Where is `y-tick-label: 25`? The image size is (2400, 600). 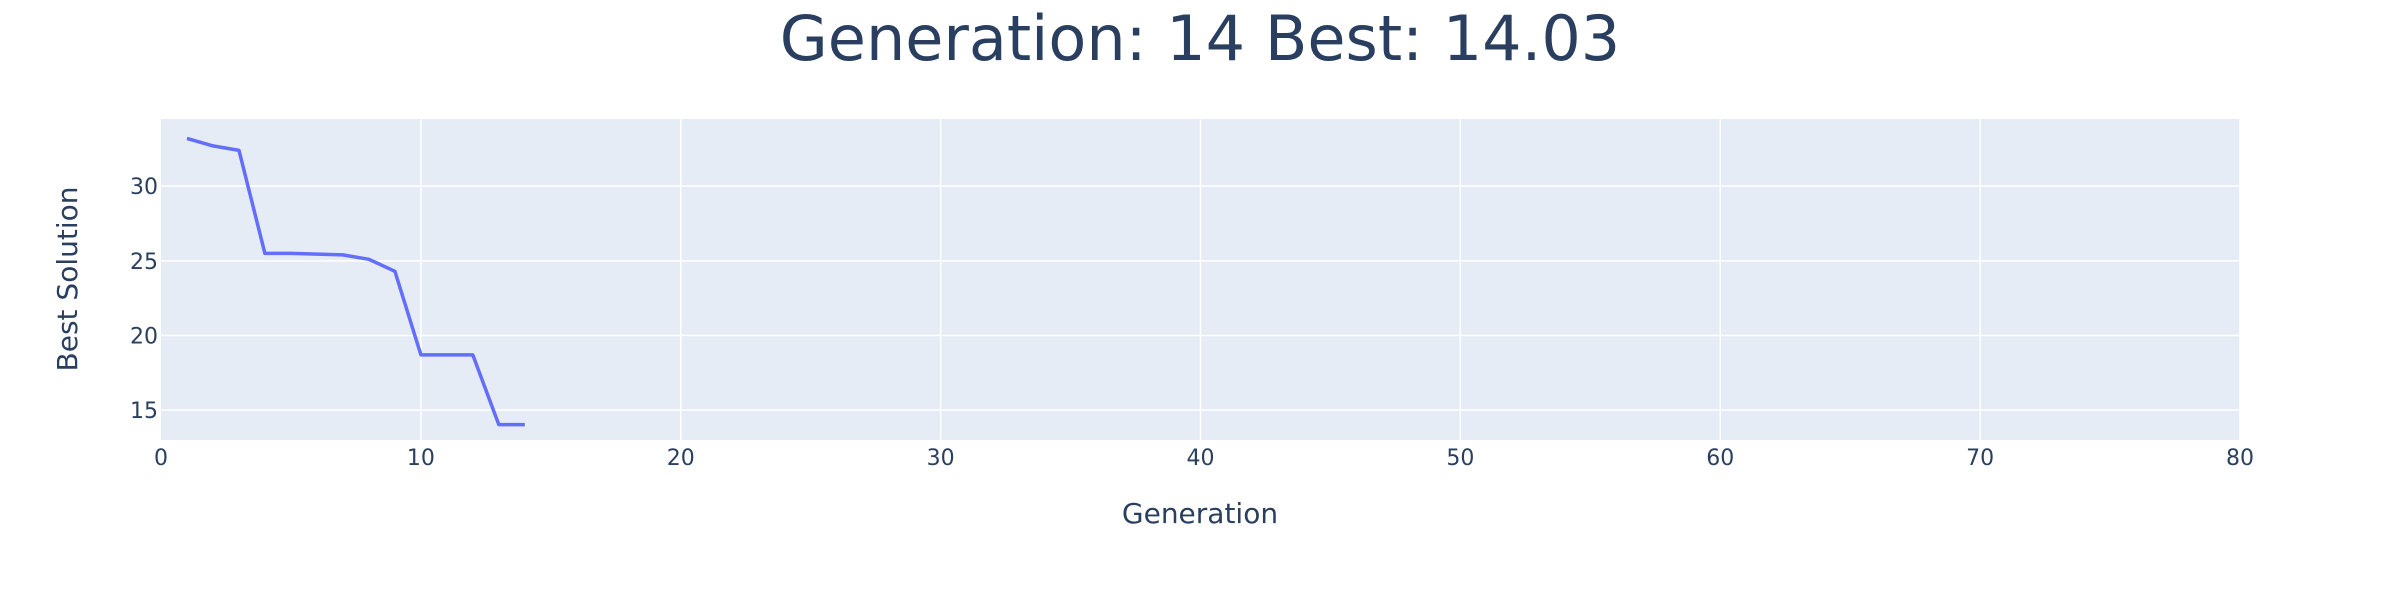 y-tick-label: 25 is located at coordinates (144, 262).